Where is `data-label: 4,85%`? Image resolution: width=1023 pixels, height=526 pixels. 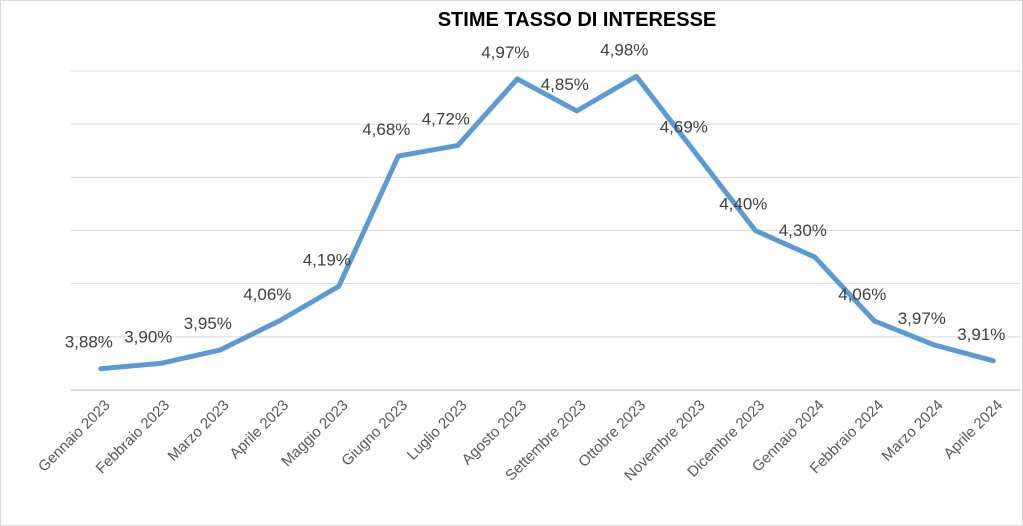 data-label: 4,85% is located at coordinates (565, 84).